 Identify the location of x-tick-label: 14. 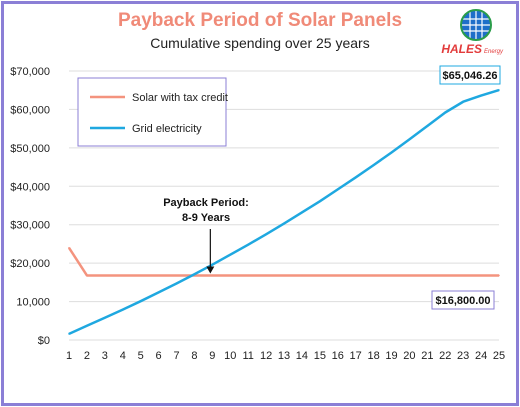
(302, 356).